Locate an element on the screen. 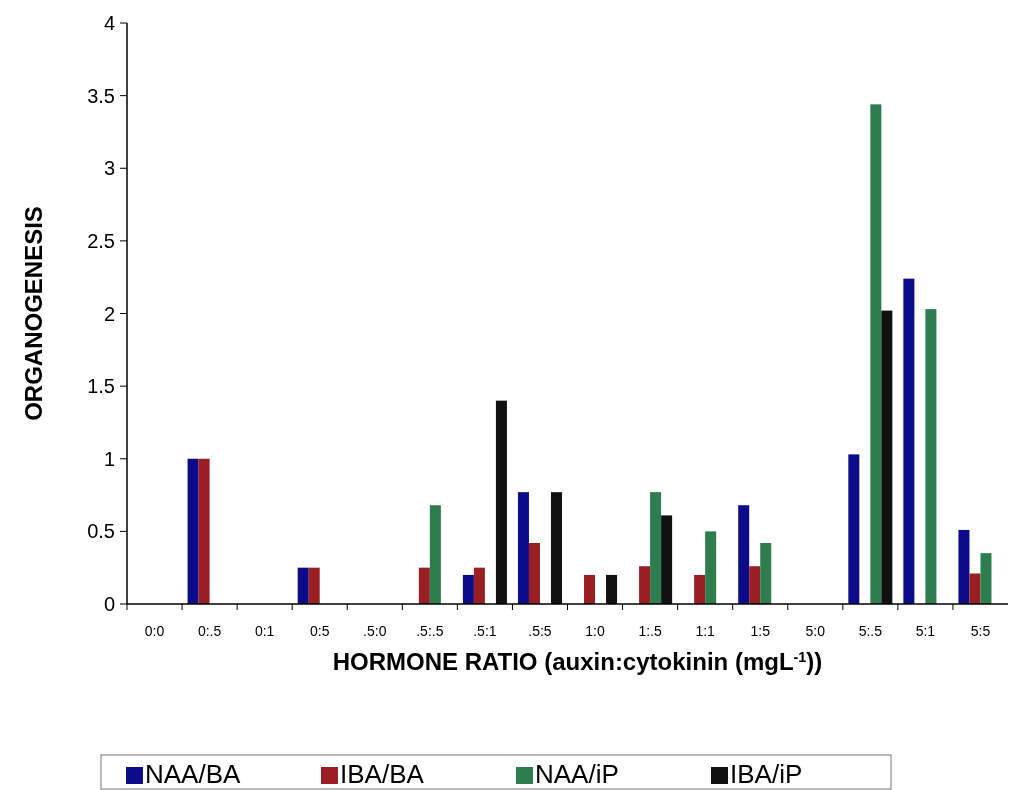  x-tick-label: .5:0 is located at coordinates (375, 631).